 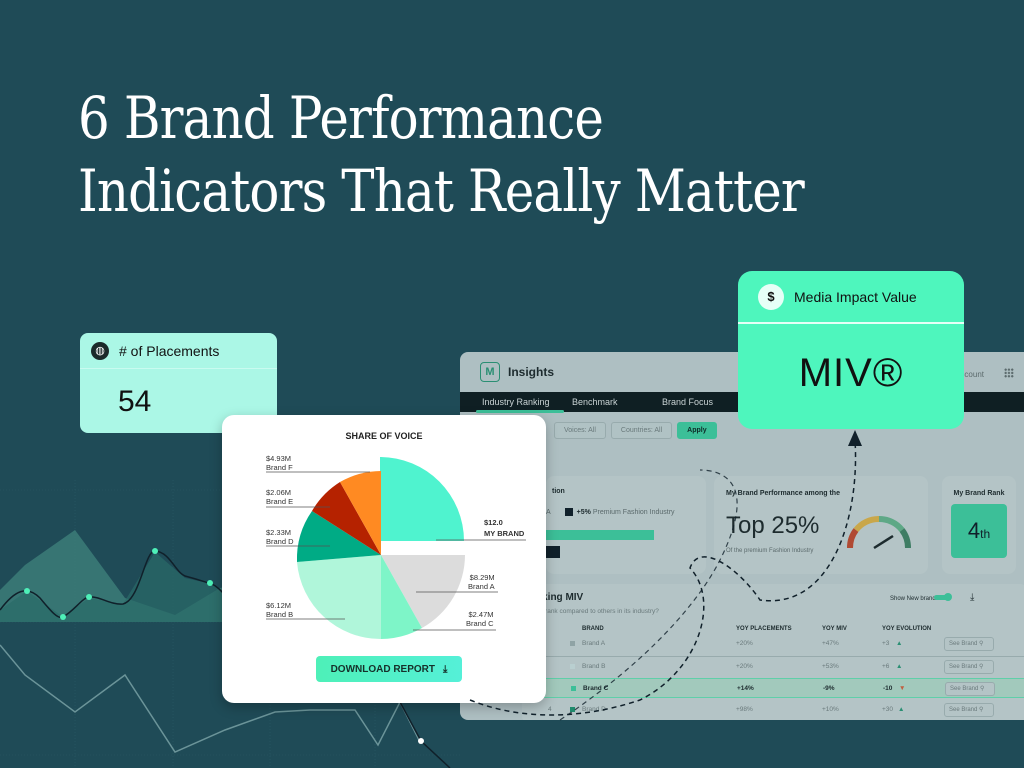 What do you see at coordinates (830, 643) in the screenshot?
I see `yoy-miv: +47%` at bounding box center [830, 643].